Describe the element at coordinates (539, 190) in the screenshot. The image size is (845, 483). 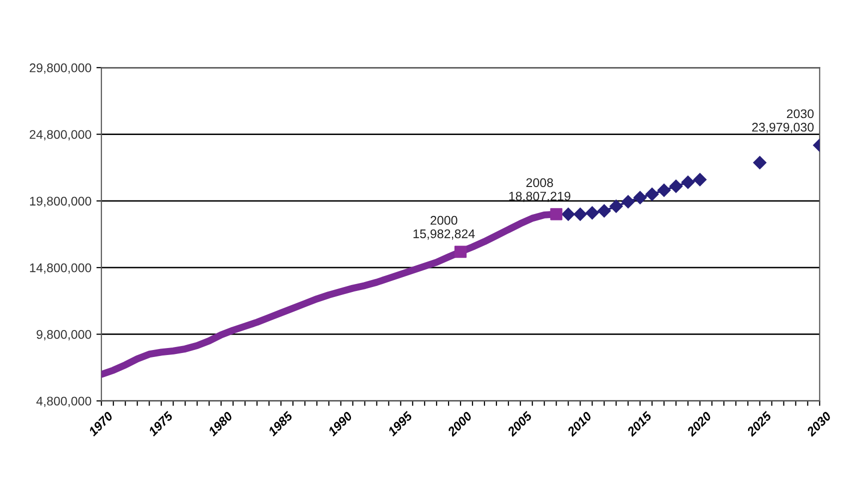
I see `annotation: 2008 18,807,219` at that location.